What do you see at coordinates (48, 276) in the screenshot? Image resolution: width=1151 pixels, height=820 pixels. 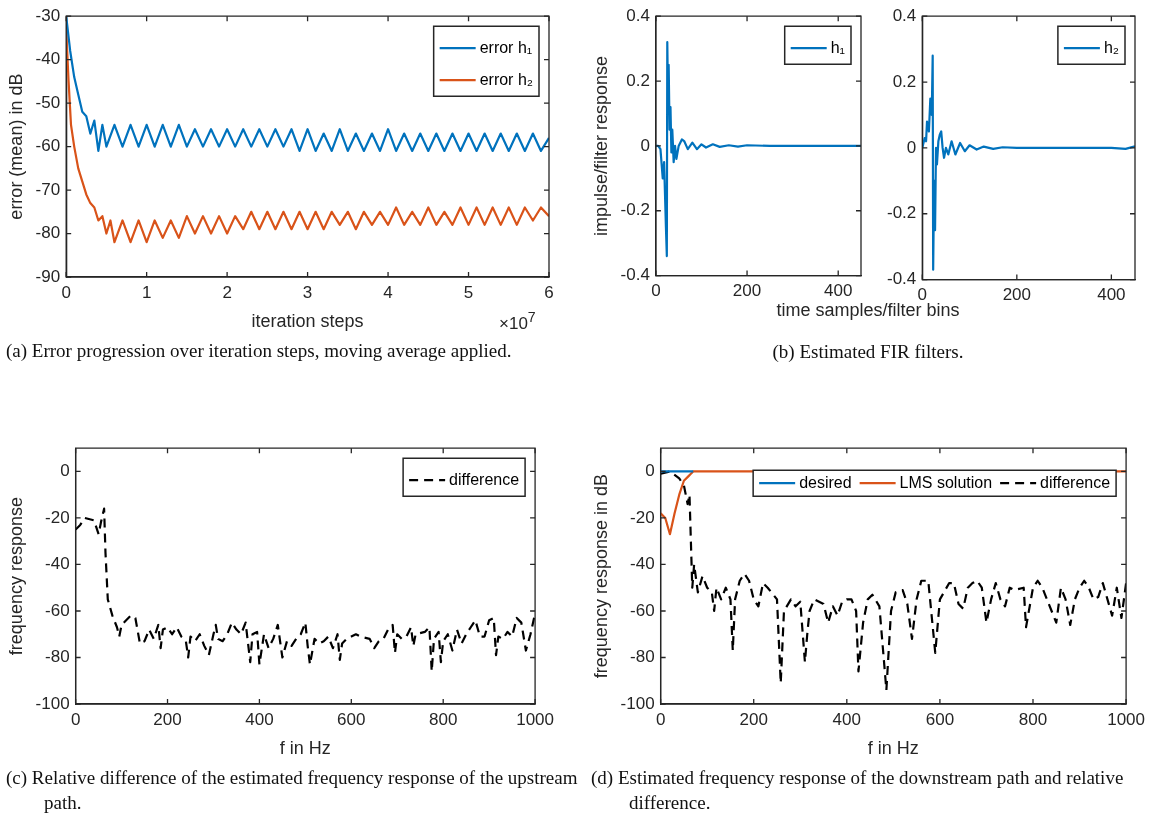 I see `y-tick-label: -90` at bounding box center [48, 276].